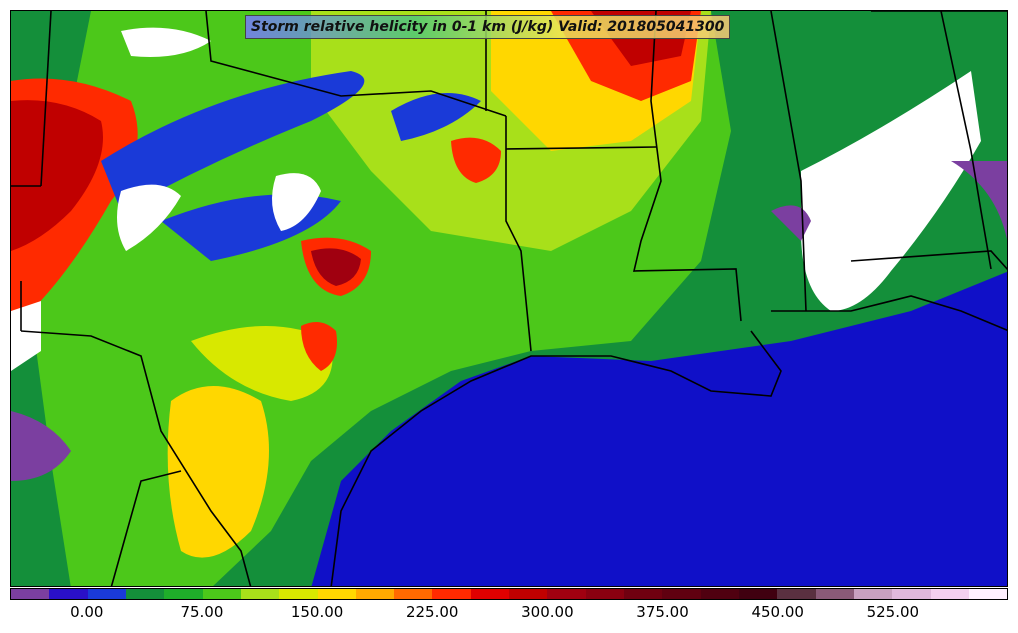 The width and height of the screenshot is (1018, 633). I want to click on colorbar-tick-label: 225.00, so click(432, 612).